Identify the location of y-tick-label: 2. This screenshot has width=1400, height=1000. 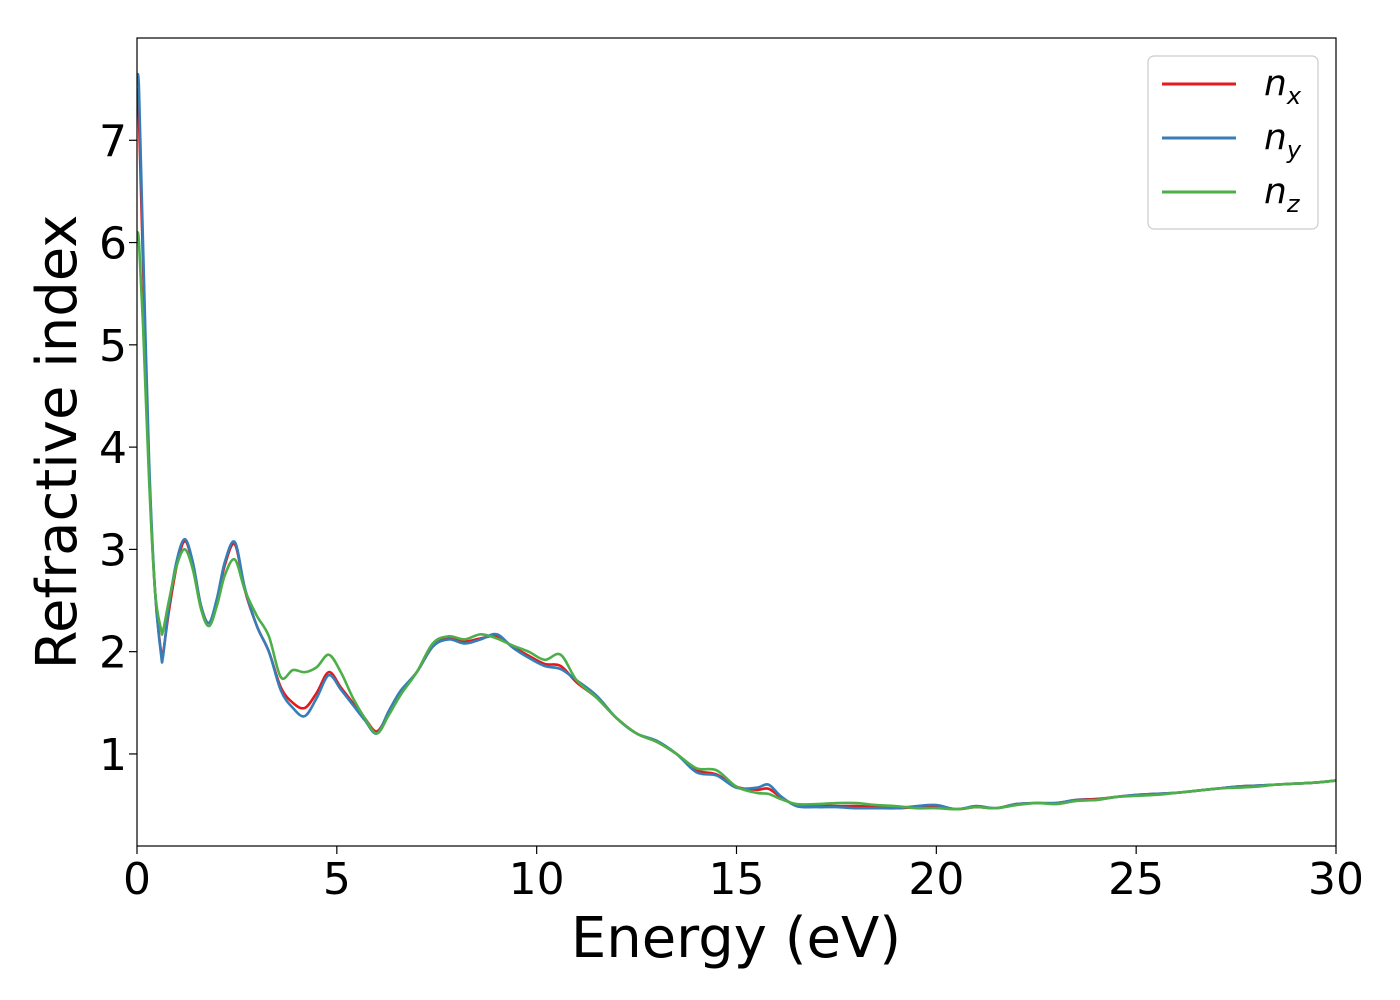
(113, 653).